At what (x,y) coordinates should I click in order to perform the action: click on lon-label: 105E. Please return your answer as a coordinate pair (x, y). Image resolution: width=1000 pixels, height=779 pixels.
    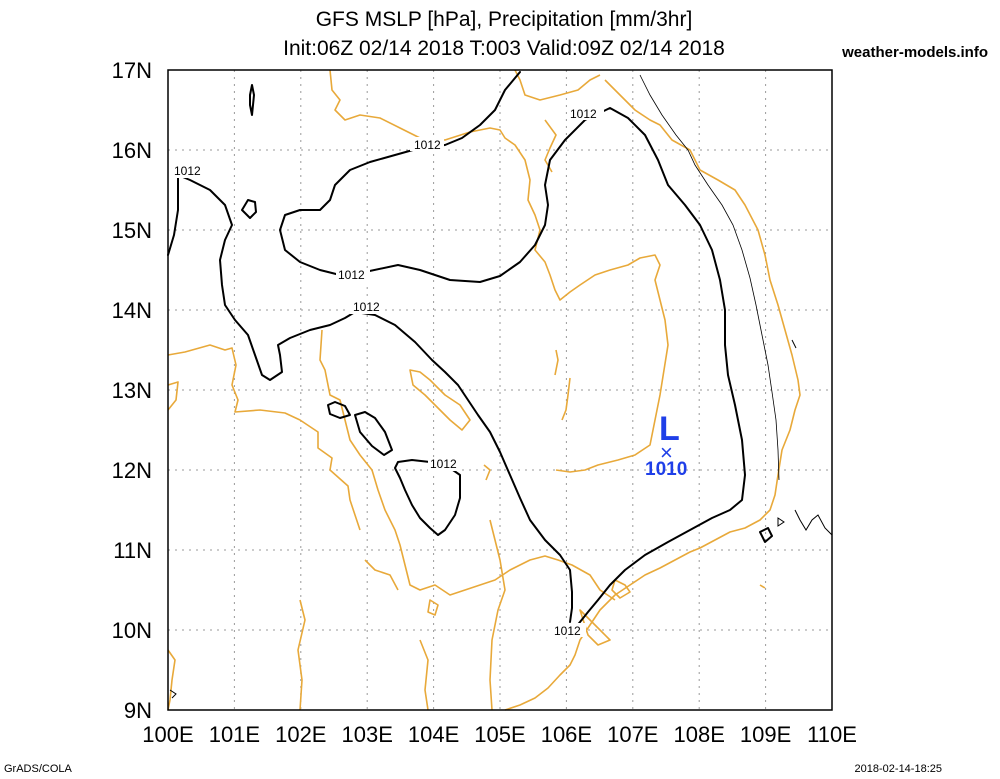
    Looking at the image, I should click on (499, 734).